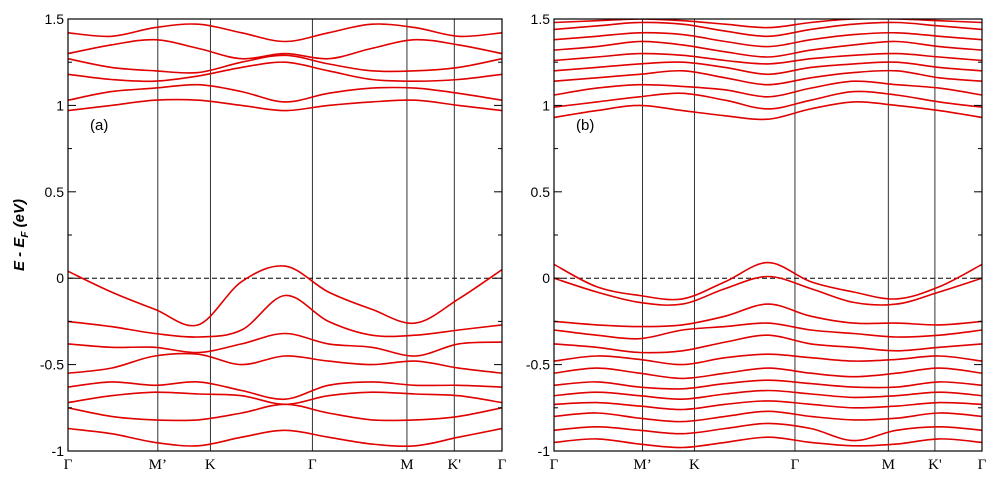 This screenshot has width=1006, height=492. Describe the element at coordinates (25, 234) in the screenshot. I see `y-label-ef-subscript: F` at that location.